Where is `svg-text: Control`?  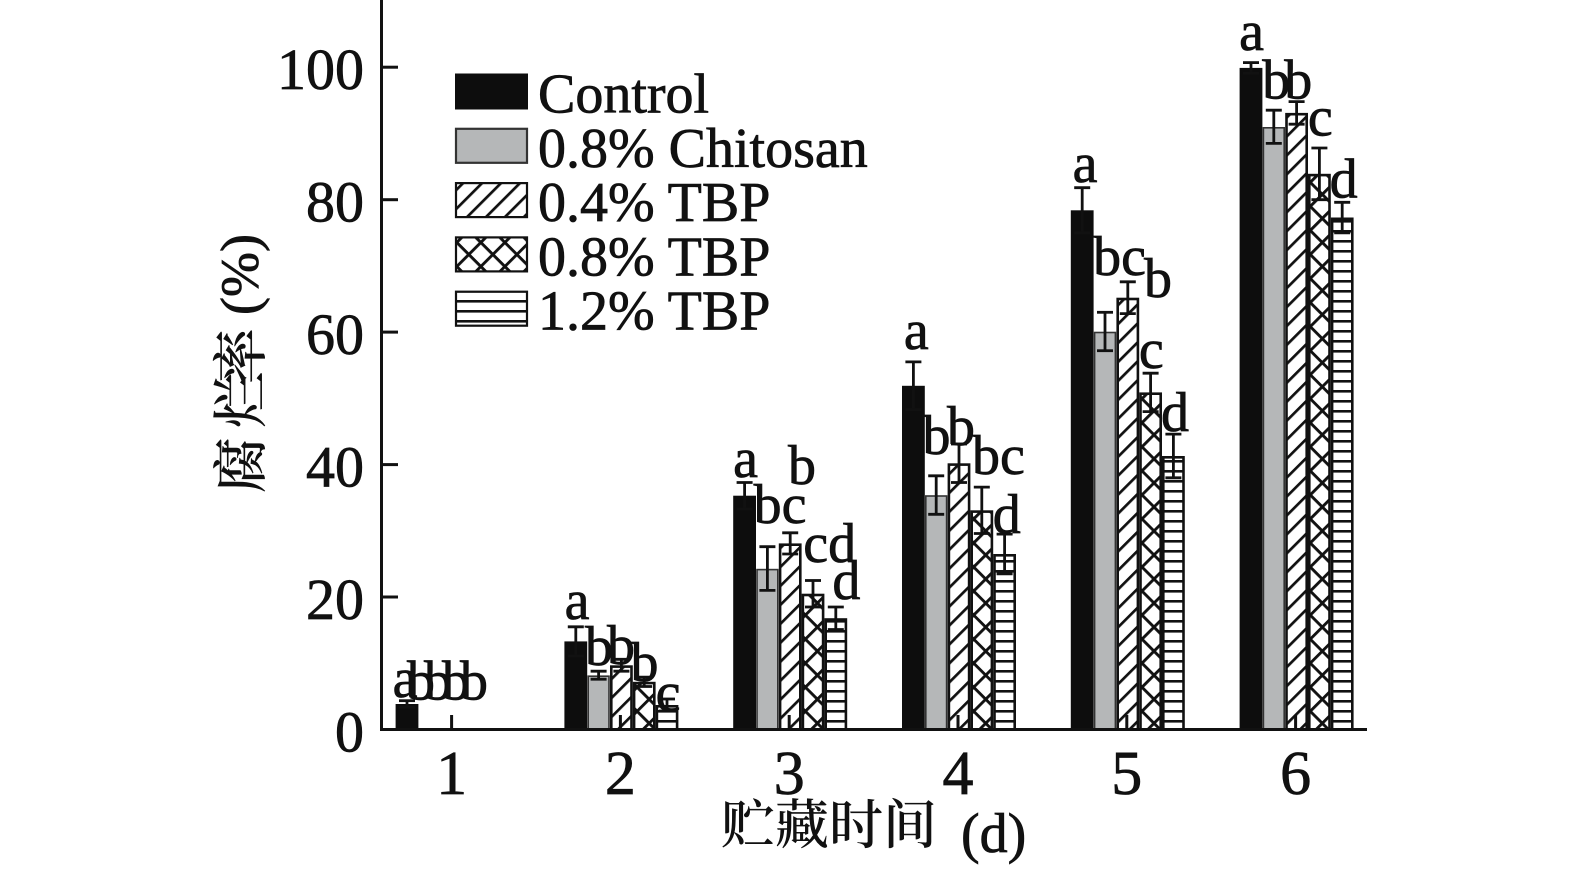 svg-text: Control is located at coordinates (623, 95).